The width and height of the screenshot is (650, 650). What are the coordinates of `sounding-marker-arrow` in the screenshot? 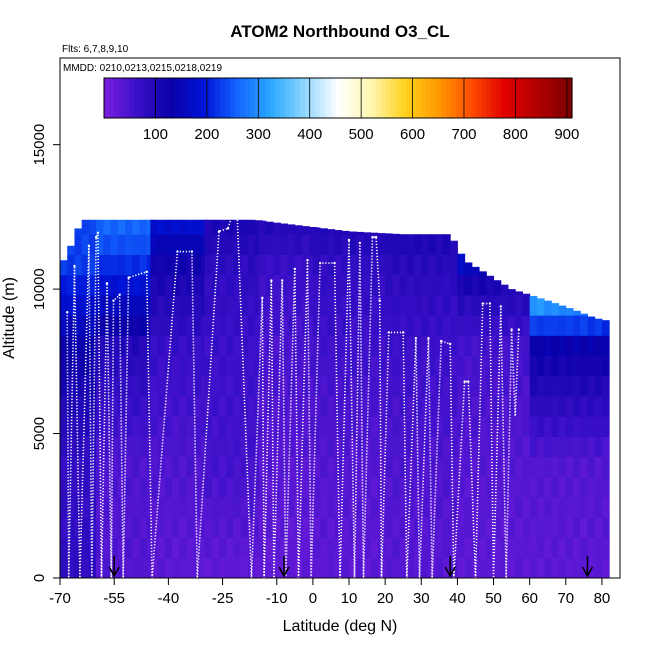 It's located at (587, 567).